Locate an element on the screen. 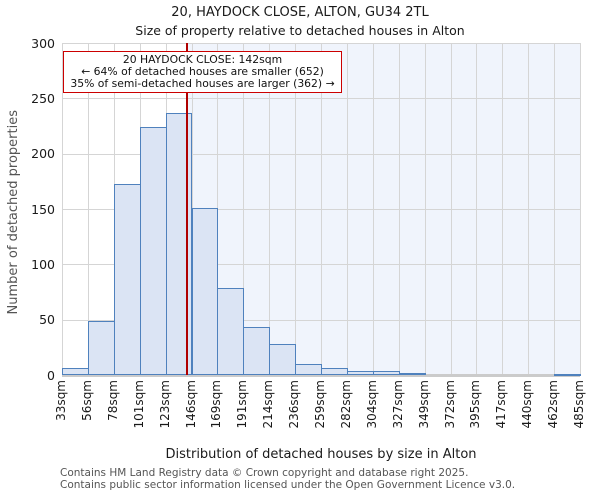 The image size is (600, 500). y-tick-label: 150 is located at coordinates (43, 209).